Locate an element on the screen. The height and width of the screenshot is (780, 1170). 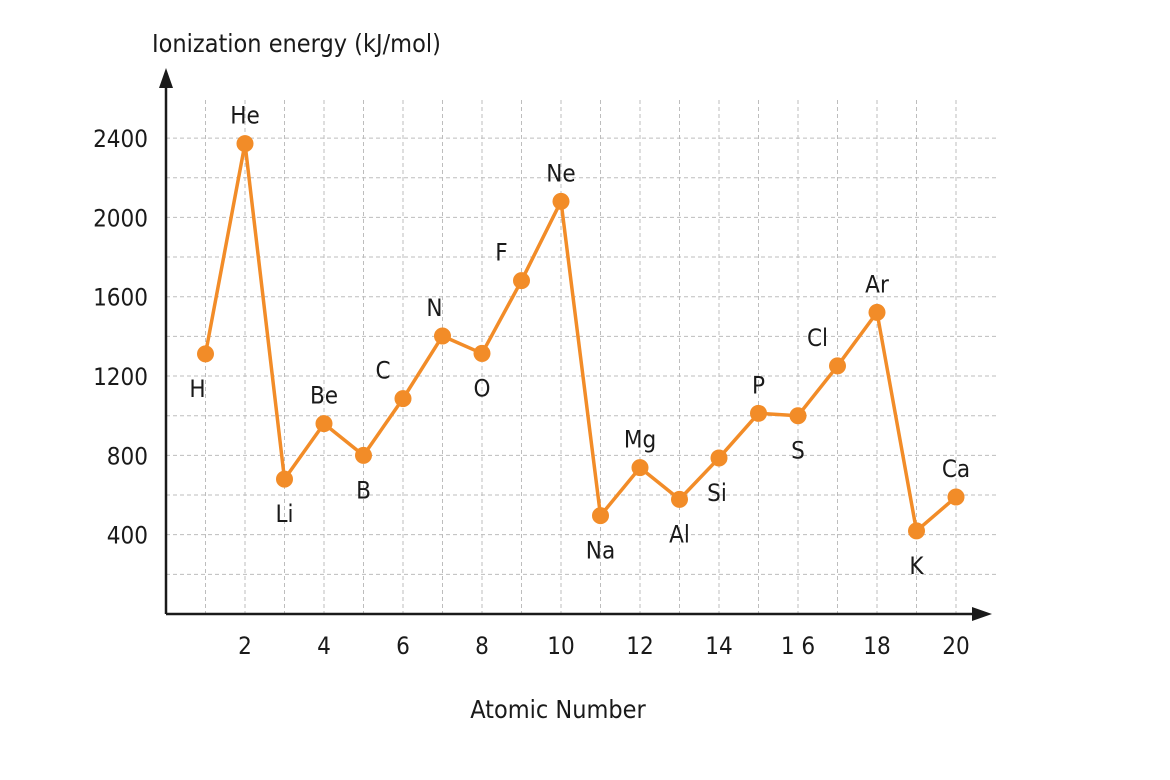
x-axis-title: Atomic Number is located at coordinates (558, 709).